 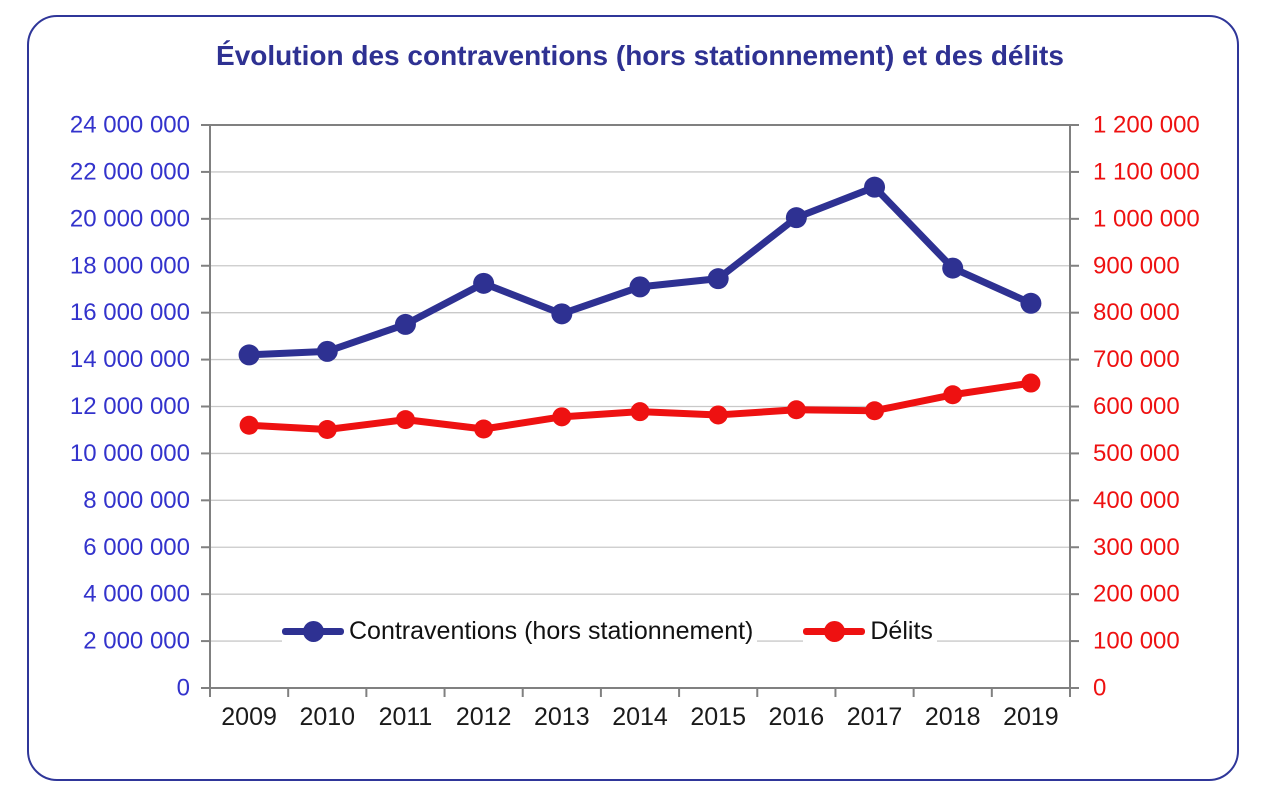 What do you see at coordinates (562, 717) in the screenshot?
I see `x-tick-label: 2013` at bounding box center [562, 717].